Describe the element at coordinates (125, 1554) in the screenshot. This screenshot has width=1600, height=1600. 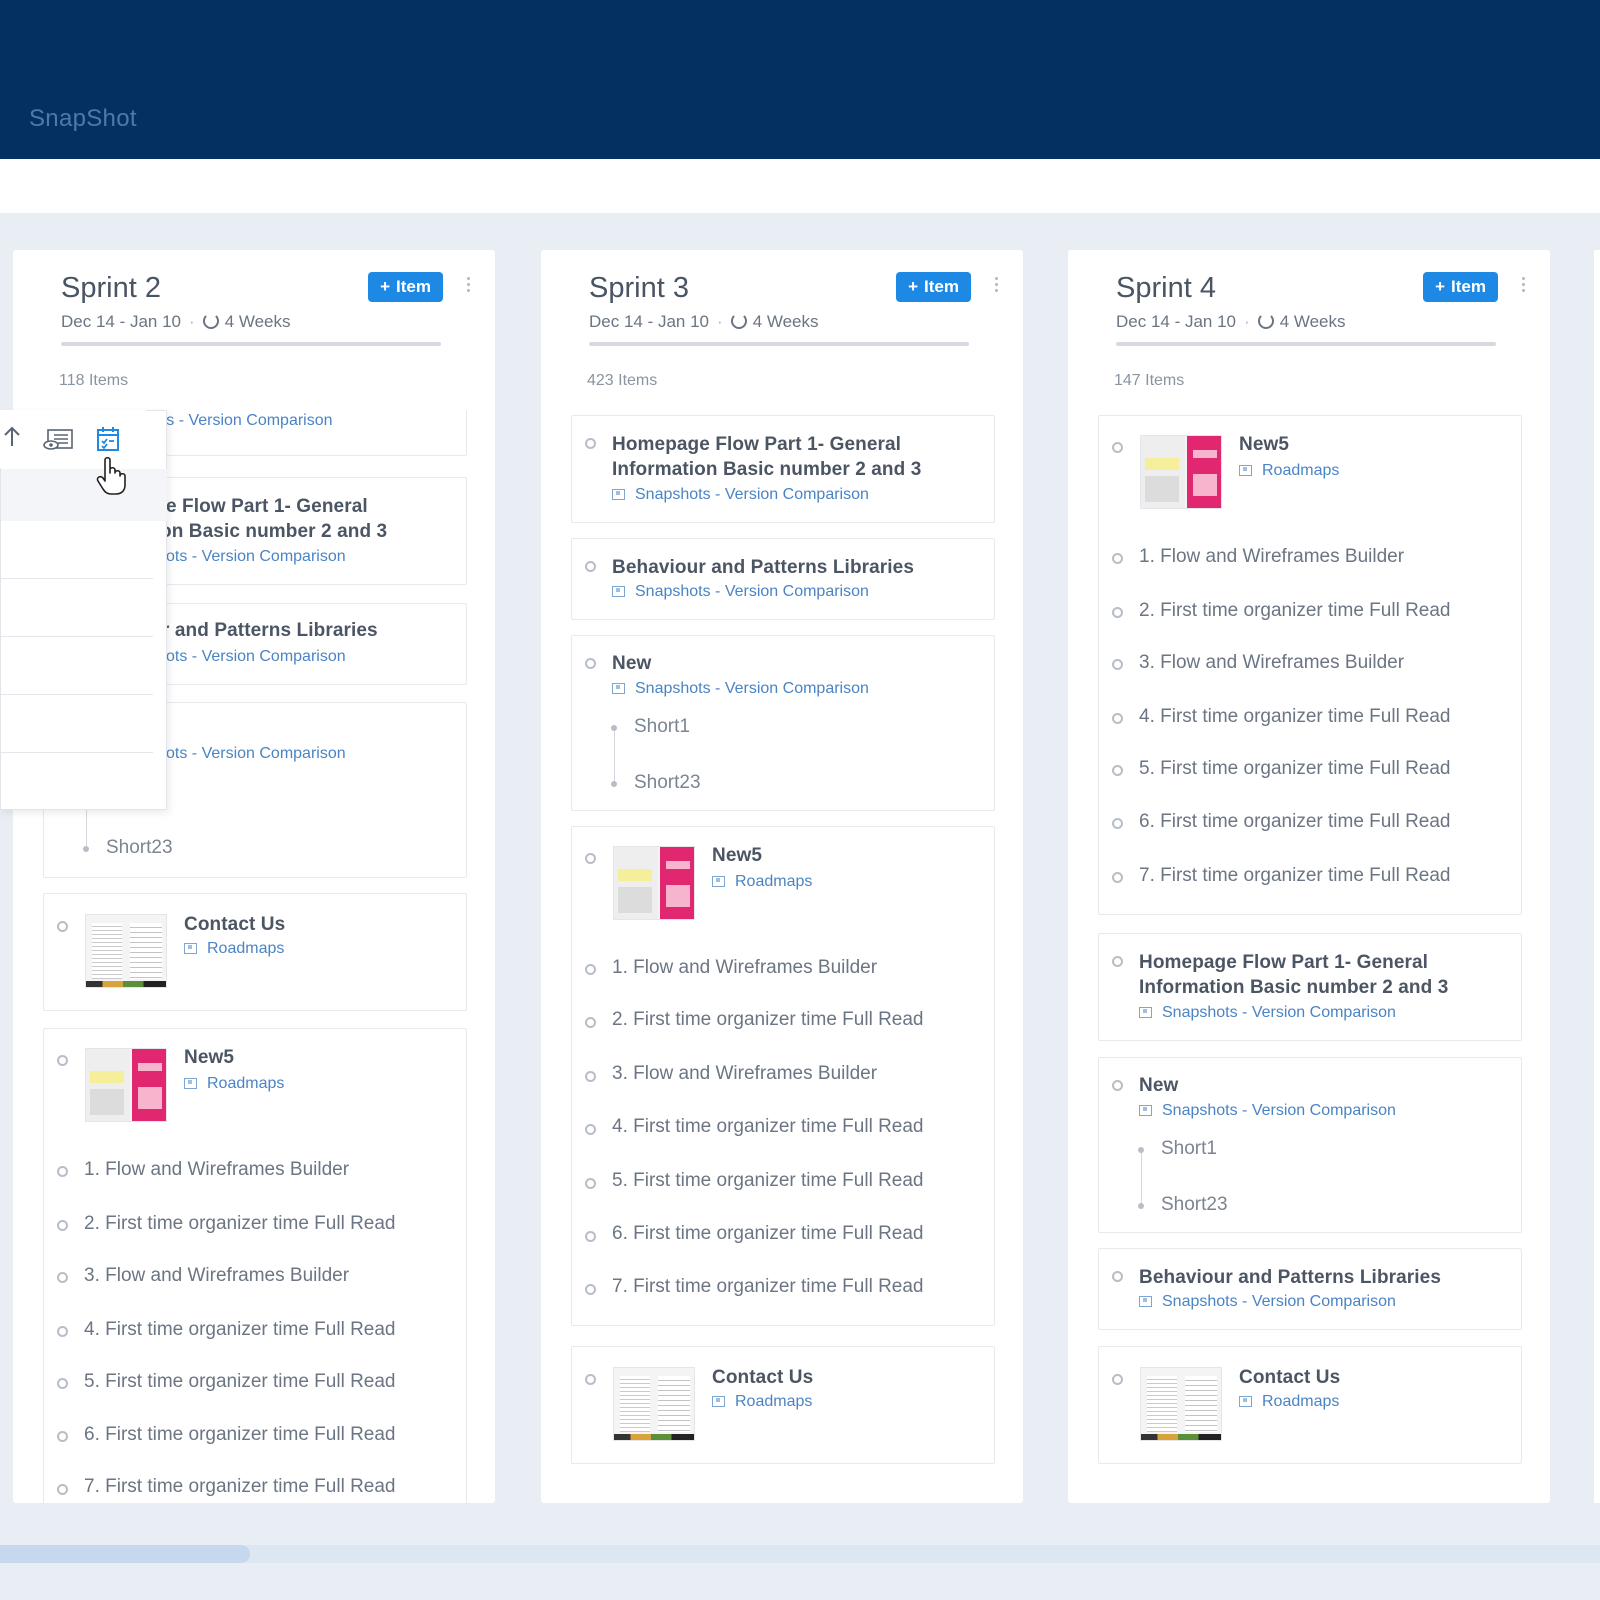
I see `scrollbar-thumb` at that location.